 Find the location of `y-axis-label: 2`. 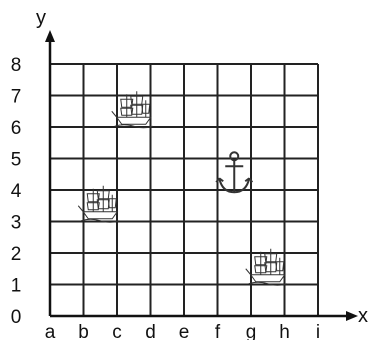

y-axis-label: 2 is located at coordinates (16, 254).